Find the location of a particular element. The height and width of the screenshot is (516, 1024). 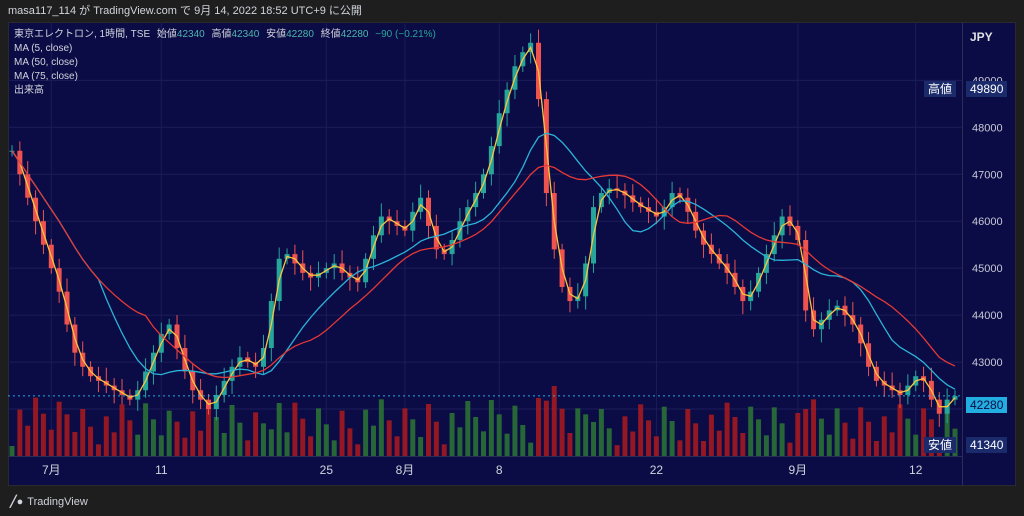

tradingview-logo-icon: ╱● is located at coordinates (17, 502).